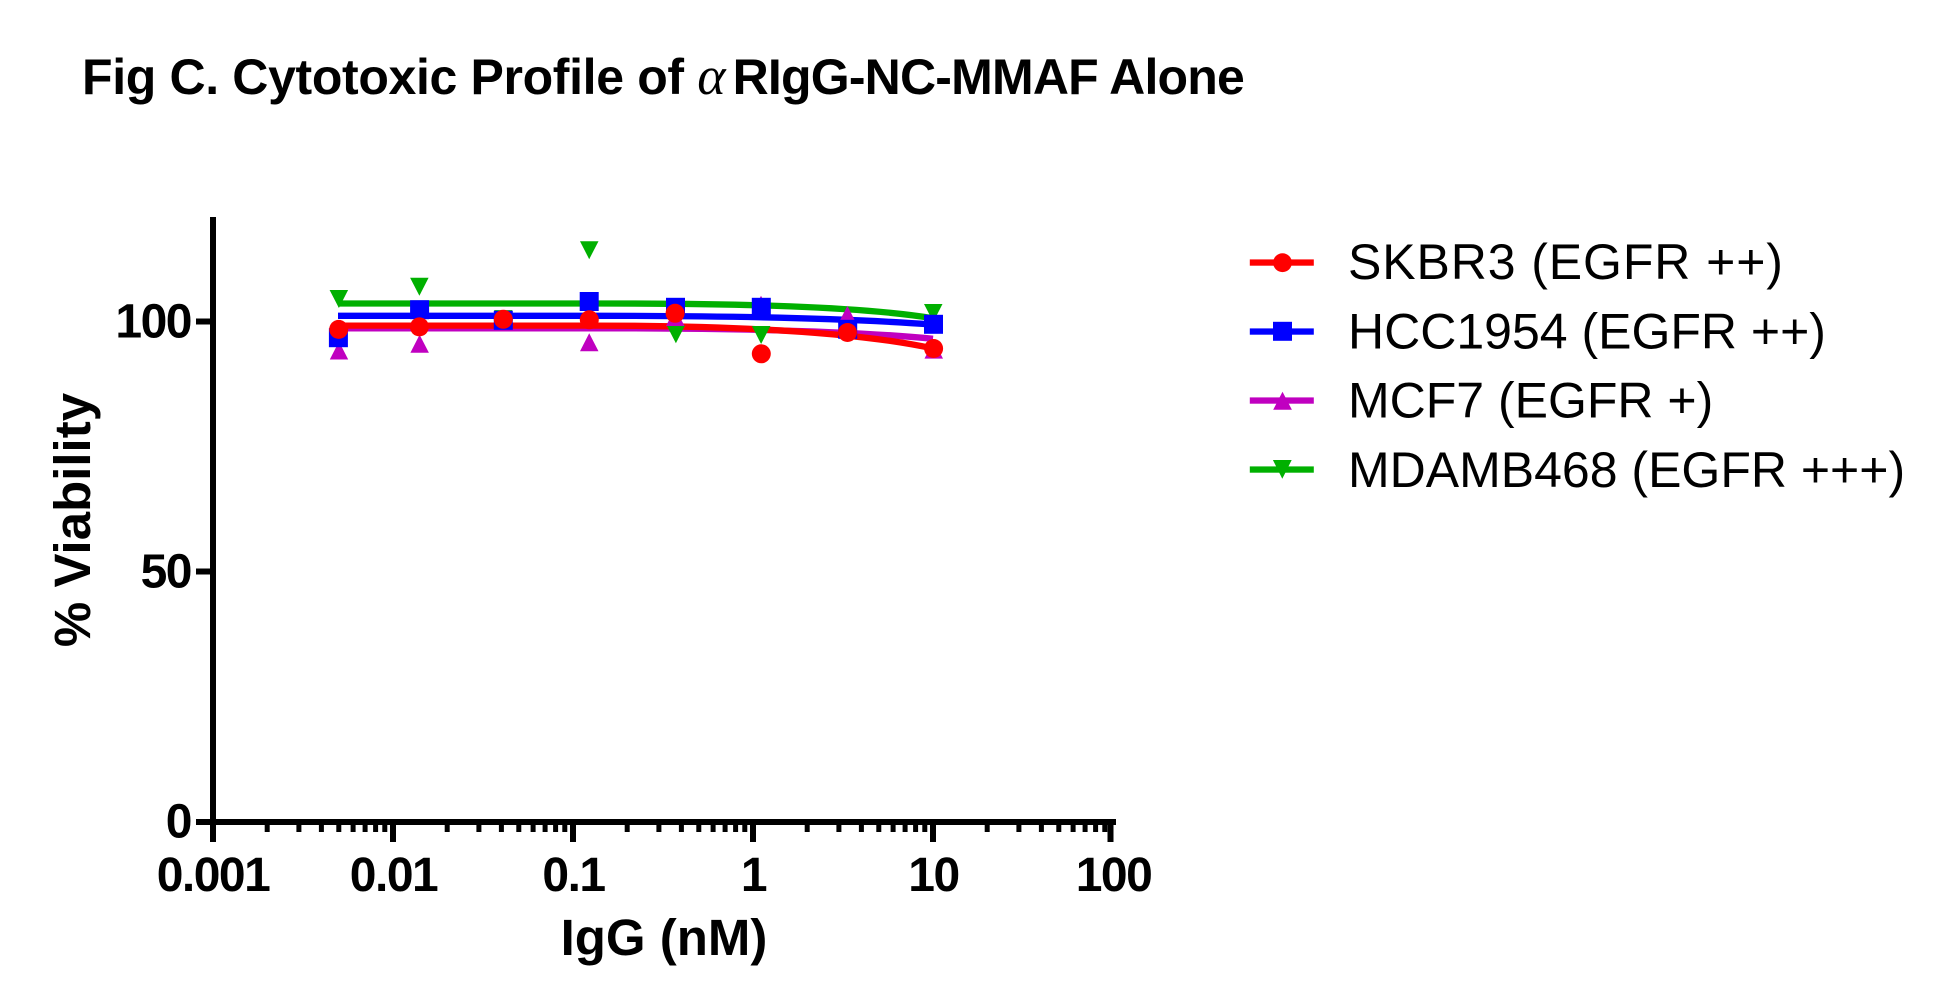 This screenshot has height=1008, width=1941. I want to click on svg-text: IgG (nM), so click(664, 937).